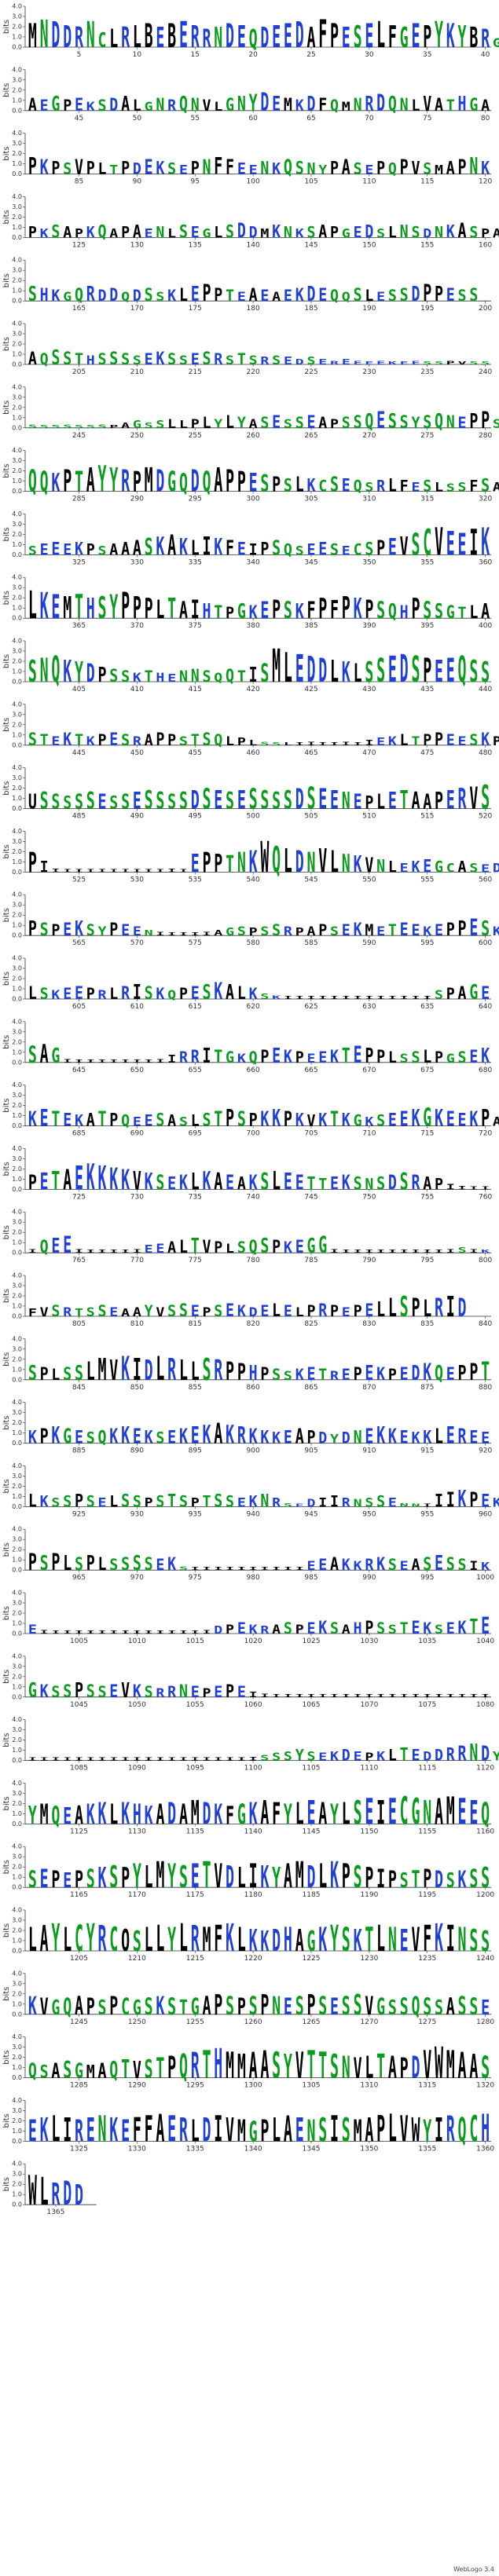 This screenshot has width=499, height=2576. Describe the element at coordinates (17, 365) in the screenshot. I see `y-tick-label: 0.0` at that location.